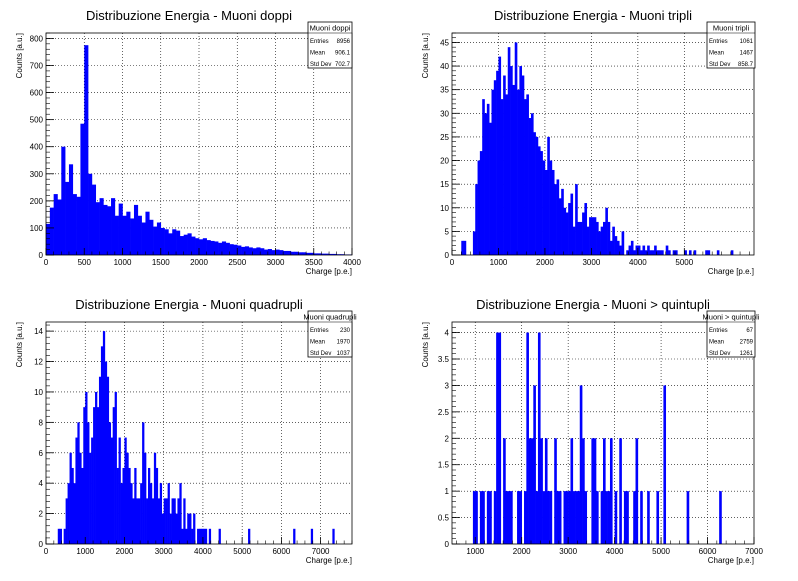 The height and width of the screenshot is (581, 798). I want to click on y-tick-label: 600, so click(37, 93).